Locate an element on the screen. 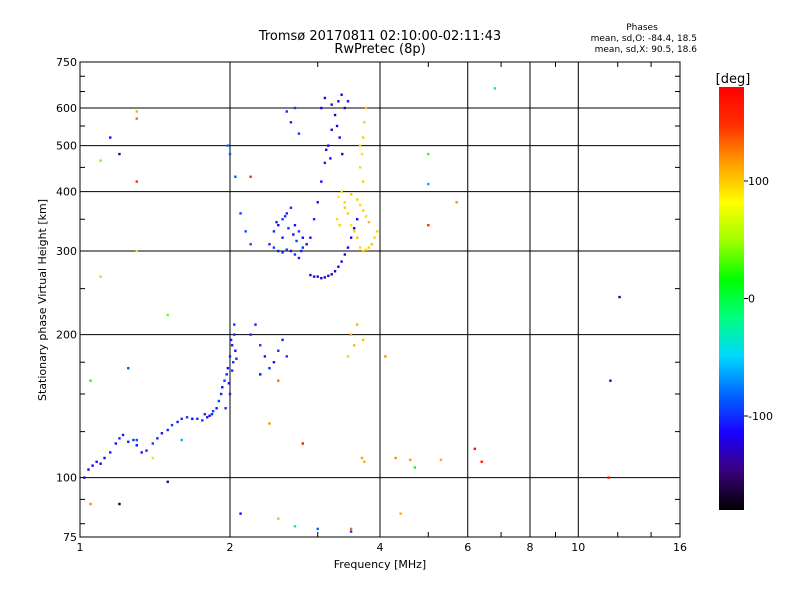 The image size is (800, 600). y-tick-label: 100 is located at coordinates (66, 478).